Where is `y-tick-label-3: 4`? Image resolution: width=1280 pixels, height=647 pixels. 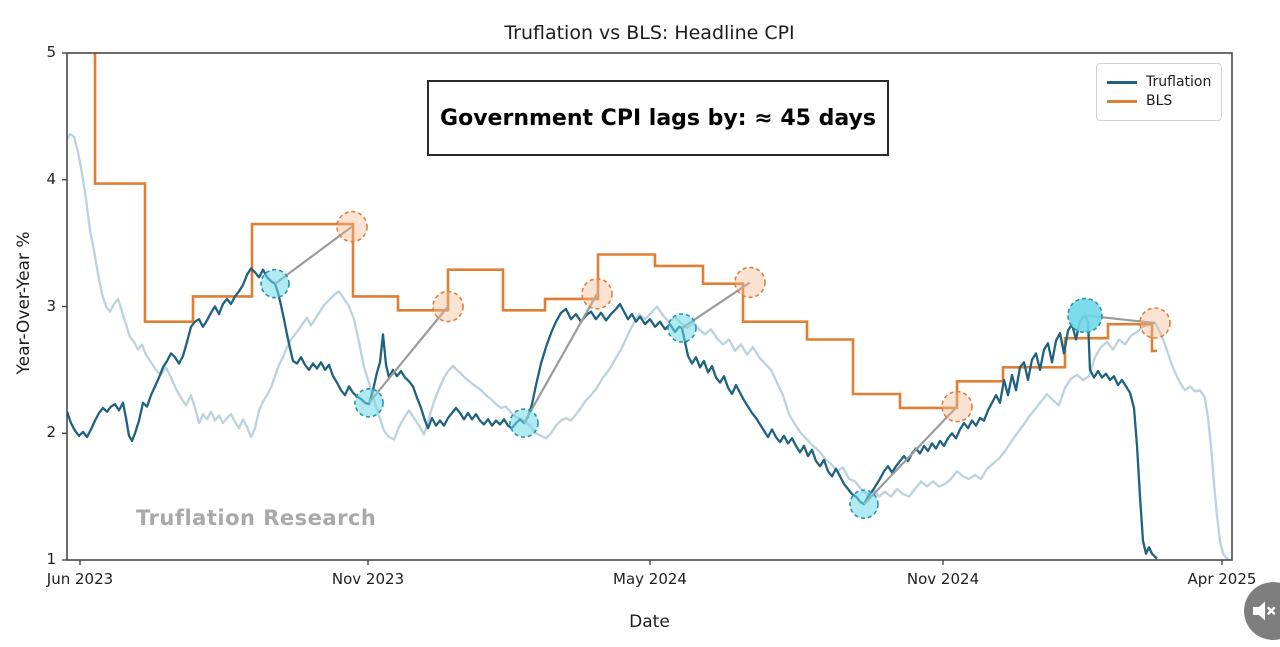
y-tick-label-3: 4 is located at coordinates (51, 178).